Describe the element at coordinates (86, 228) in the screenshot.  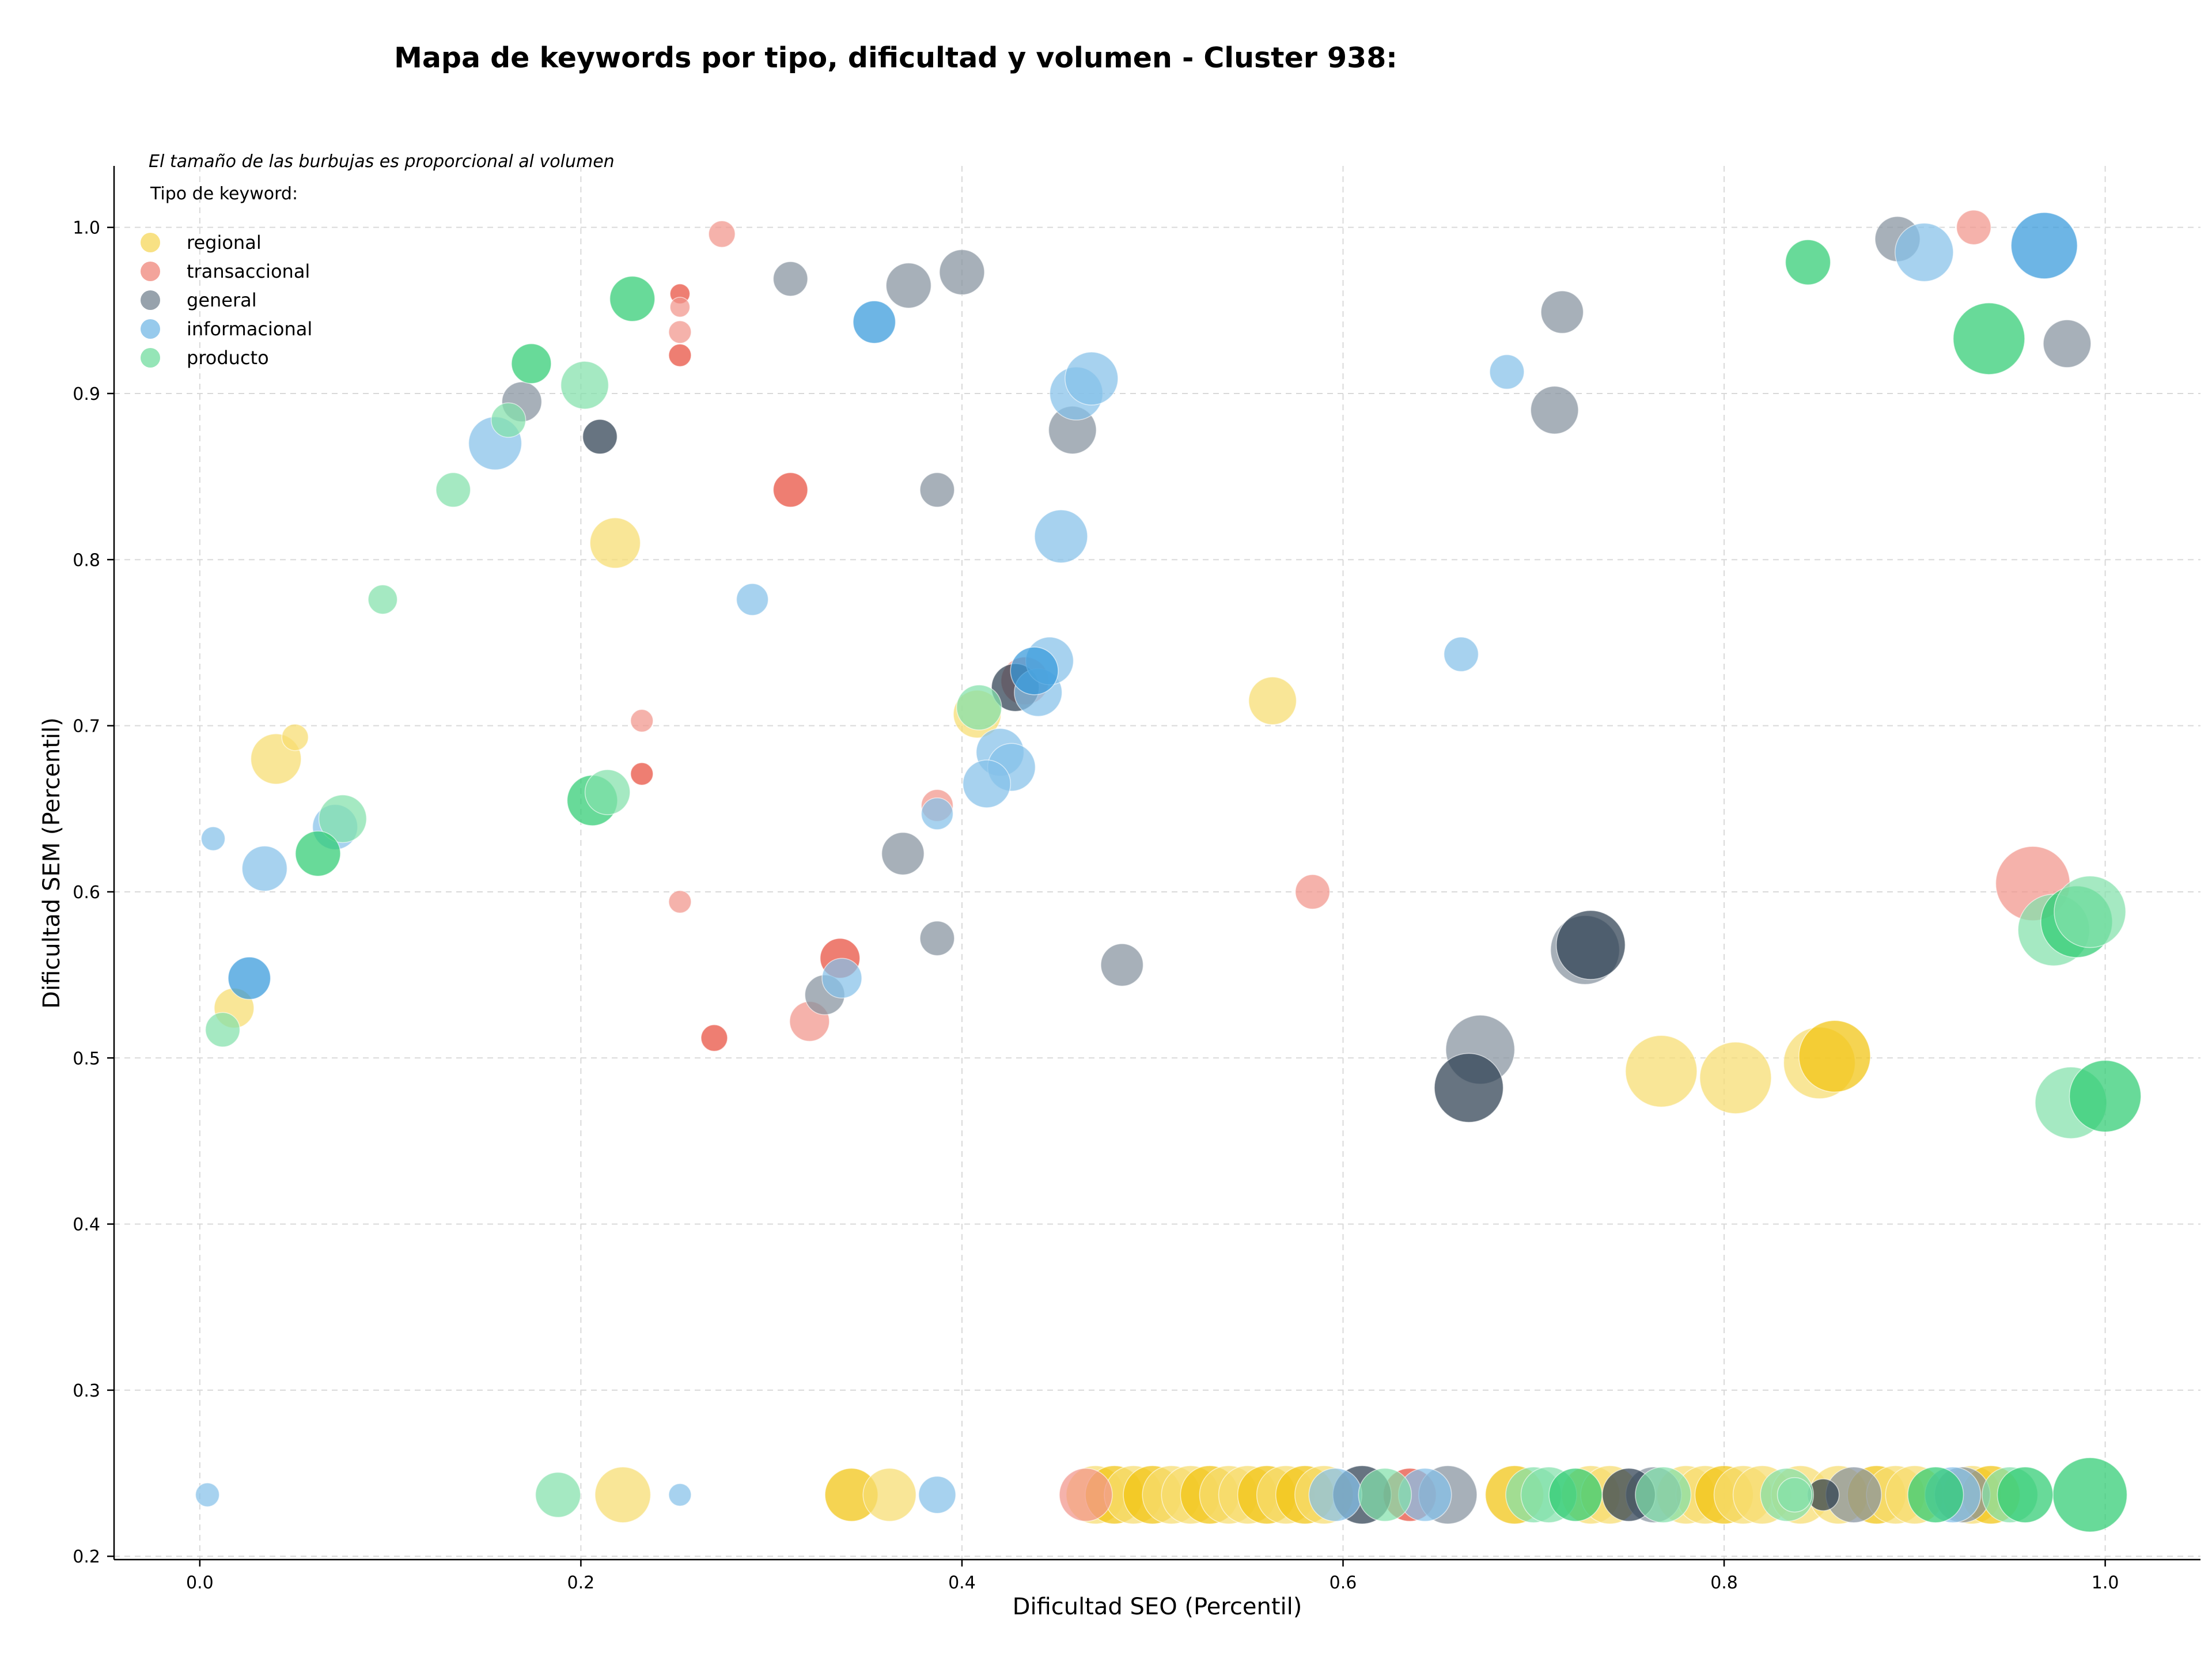
I see `y-tick-label: 1.0` at that location.